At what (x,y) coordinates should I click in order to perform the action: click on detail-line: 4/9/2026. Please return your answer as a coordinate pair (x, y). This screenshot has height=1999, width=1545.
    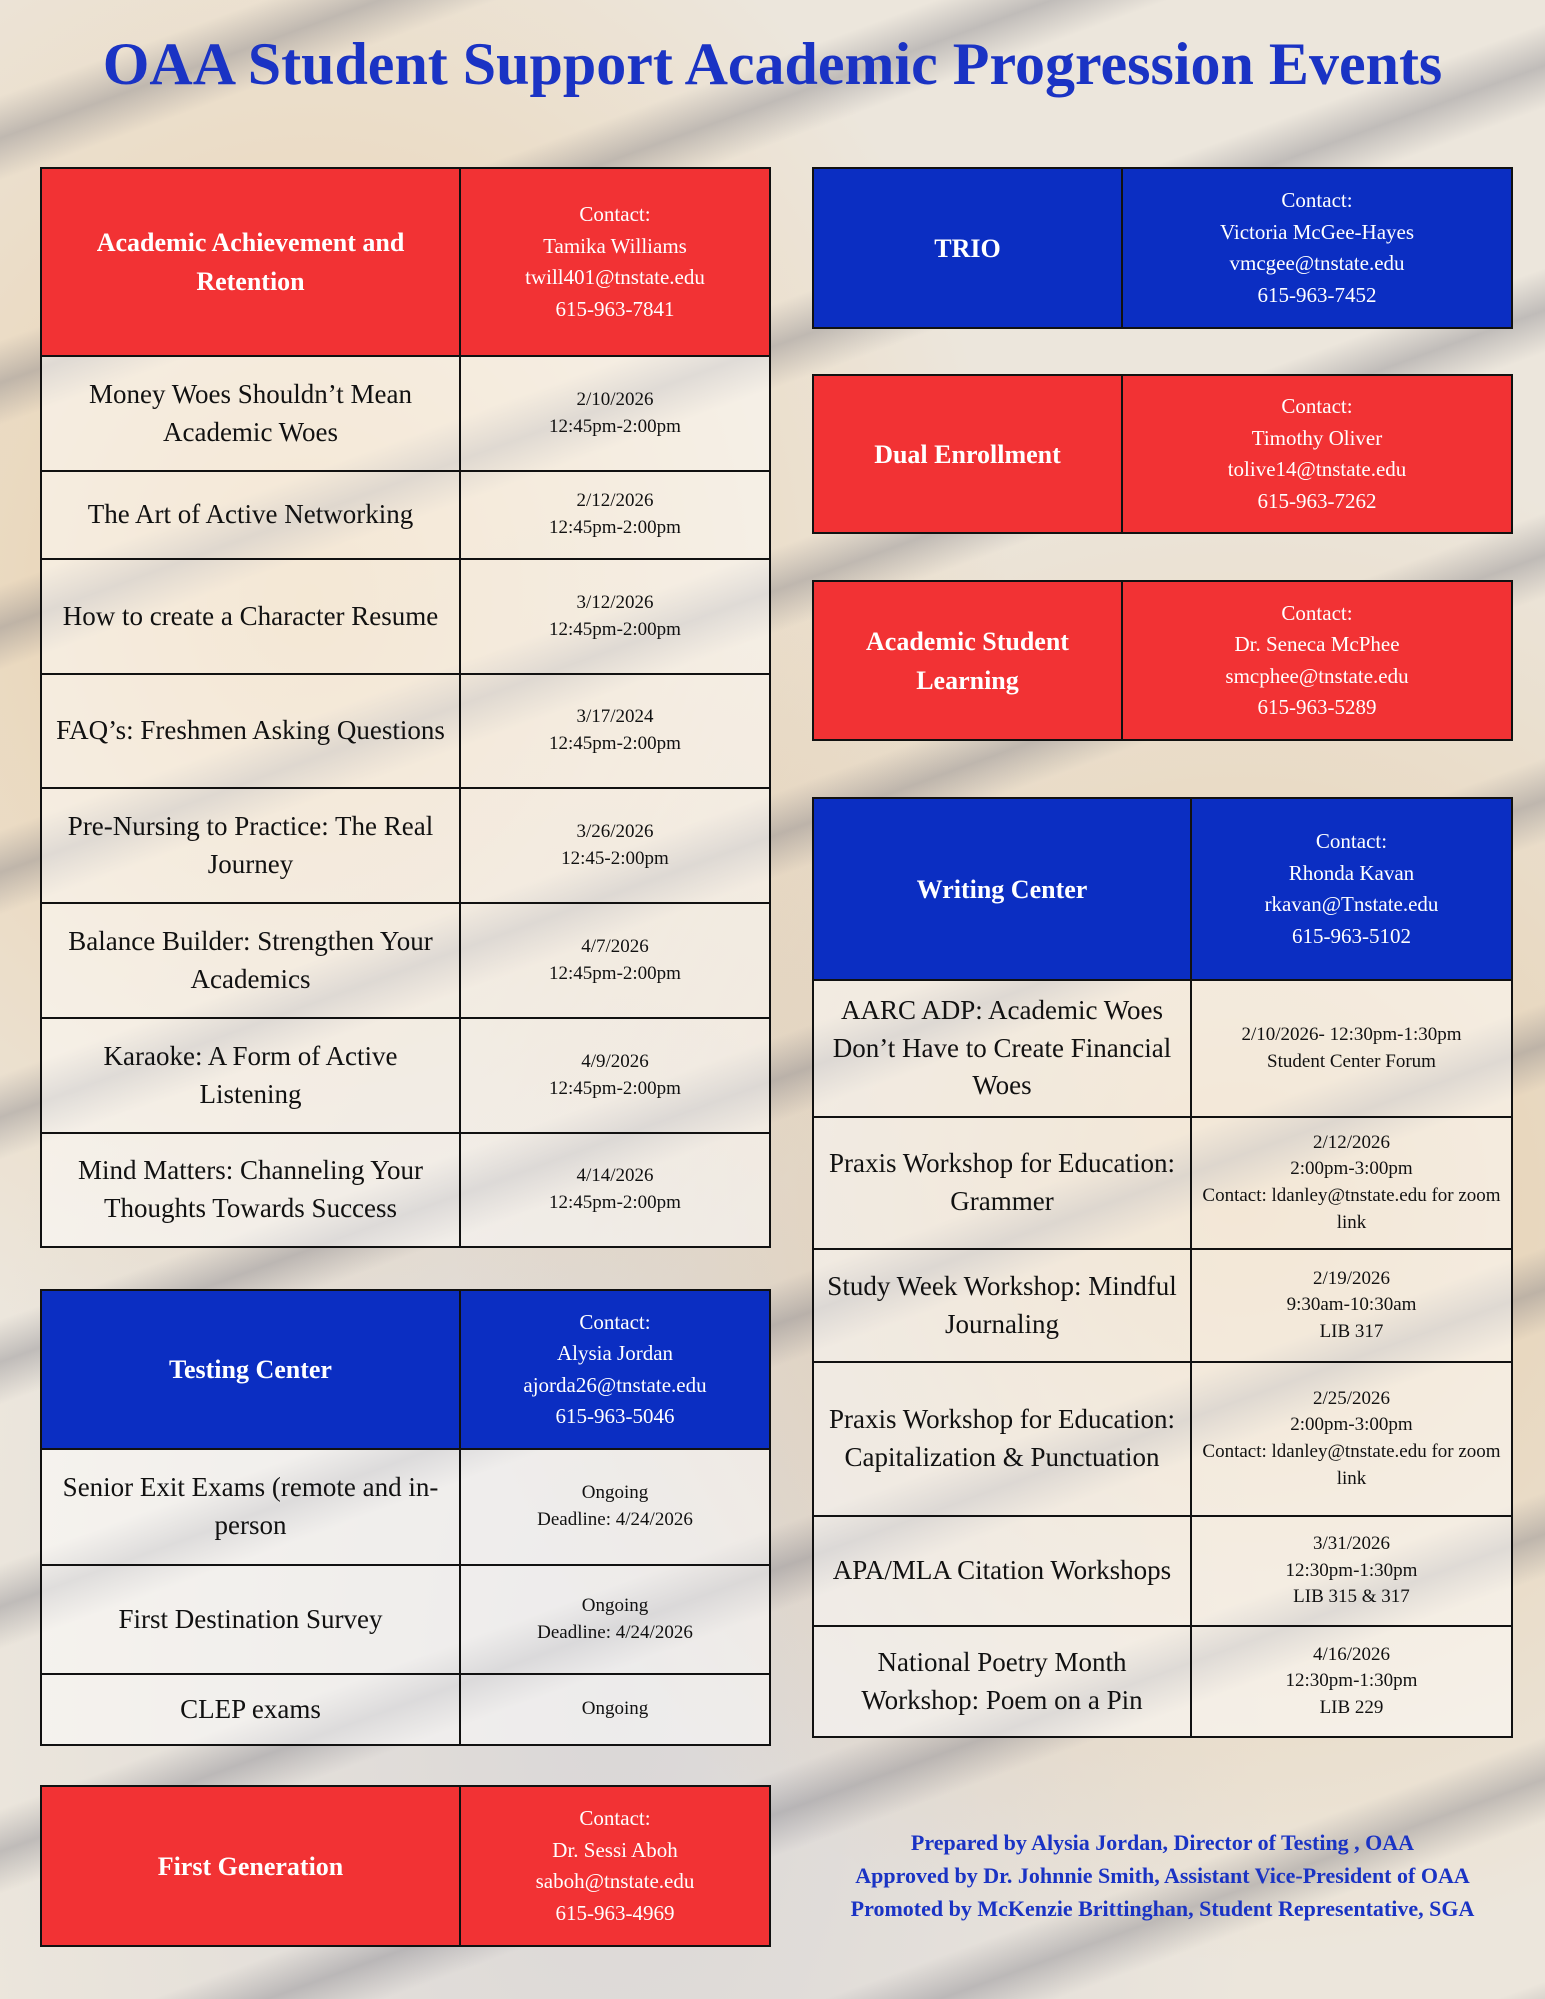
    Looking at the image, I should click on (615, 1061).